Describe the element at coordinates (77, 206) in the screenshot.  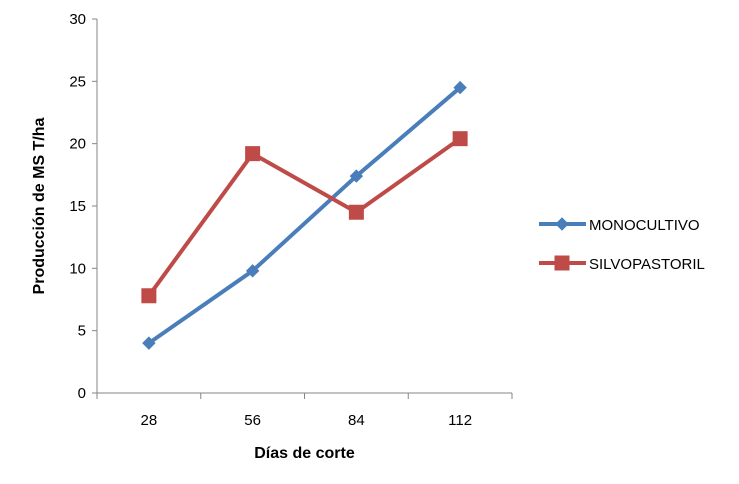
I see `y-tick-label: 15` at that location.